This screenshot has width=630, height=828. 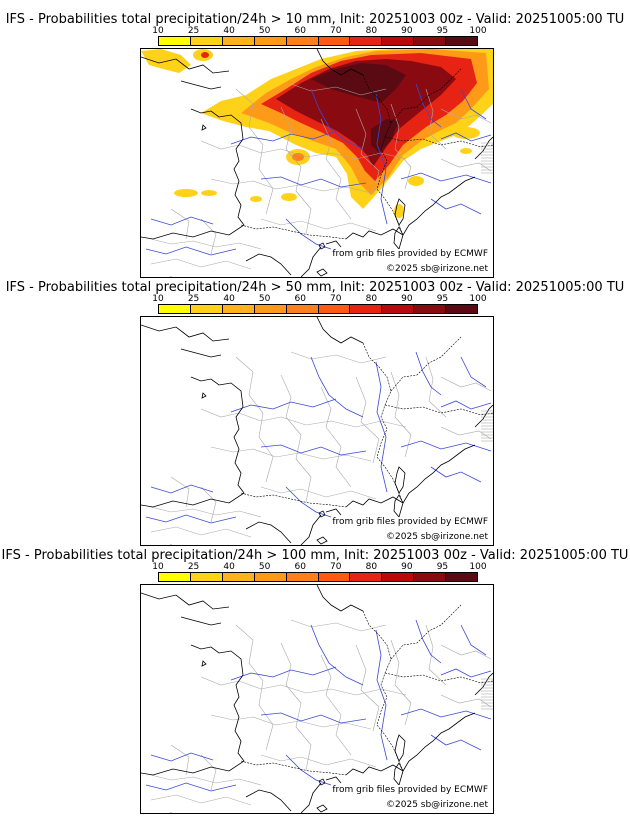 What do you see at coordinates (317, 133) in the screenshot?
I see `precip-probability-field` at bounding box center [317, 133].